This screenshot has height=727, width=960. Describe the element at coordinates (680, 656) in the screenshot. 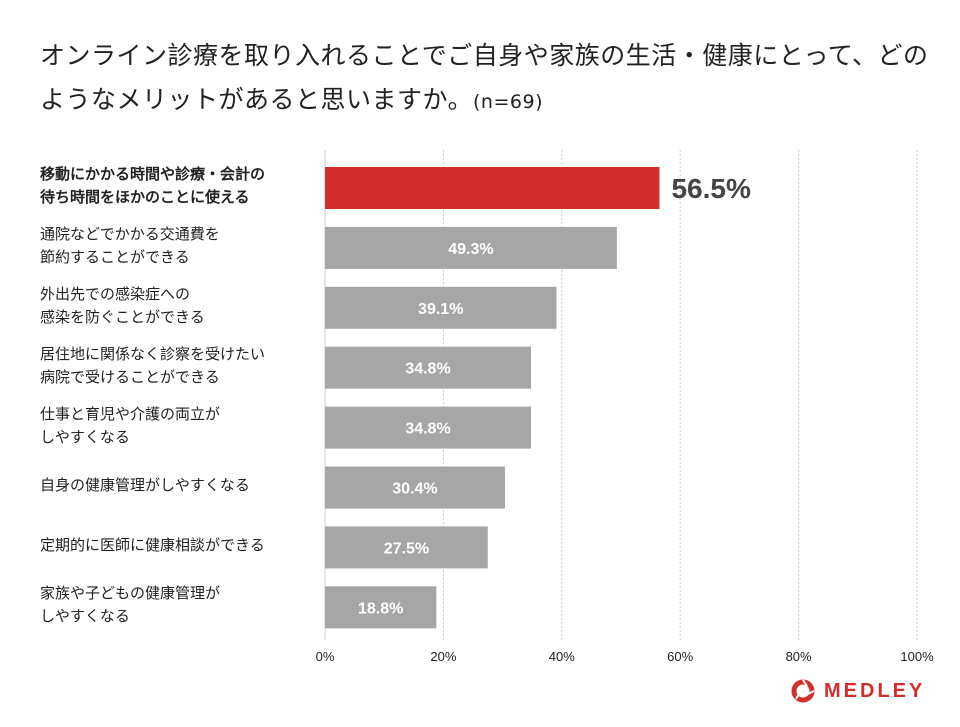

I see `x-tick-label: 60%` at that location.